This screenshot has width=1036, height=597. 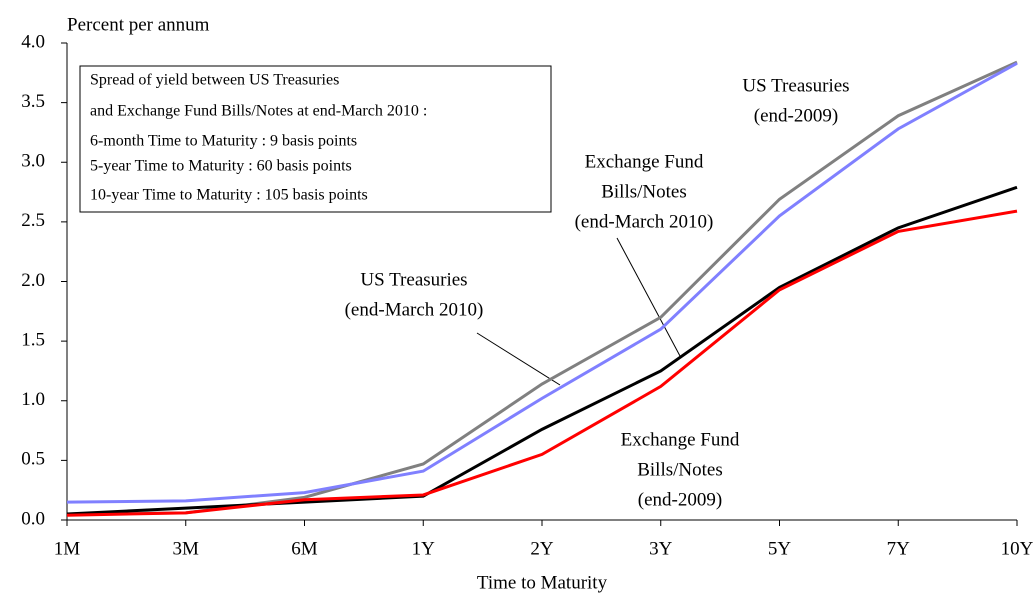 I want to click on y-tick-label: 0.5, so click(x=33, y=459).